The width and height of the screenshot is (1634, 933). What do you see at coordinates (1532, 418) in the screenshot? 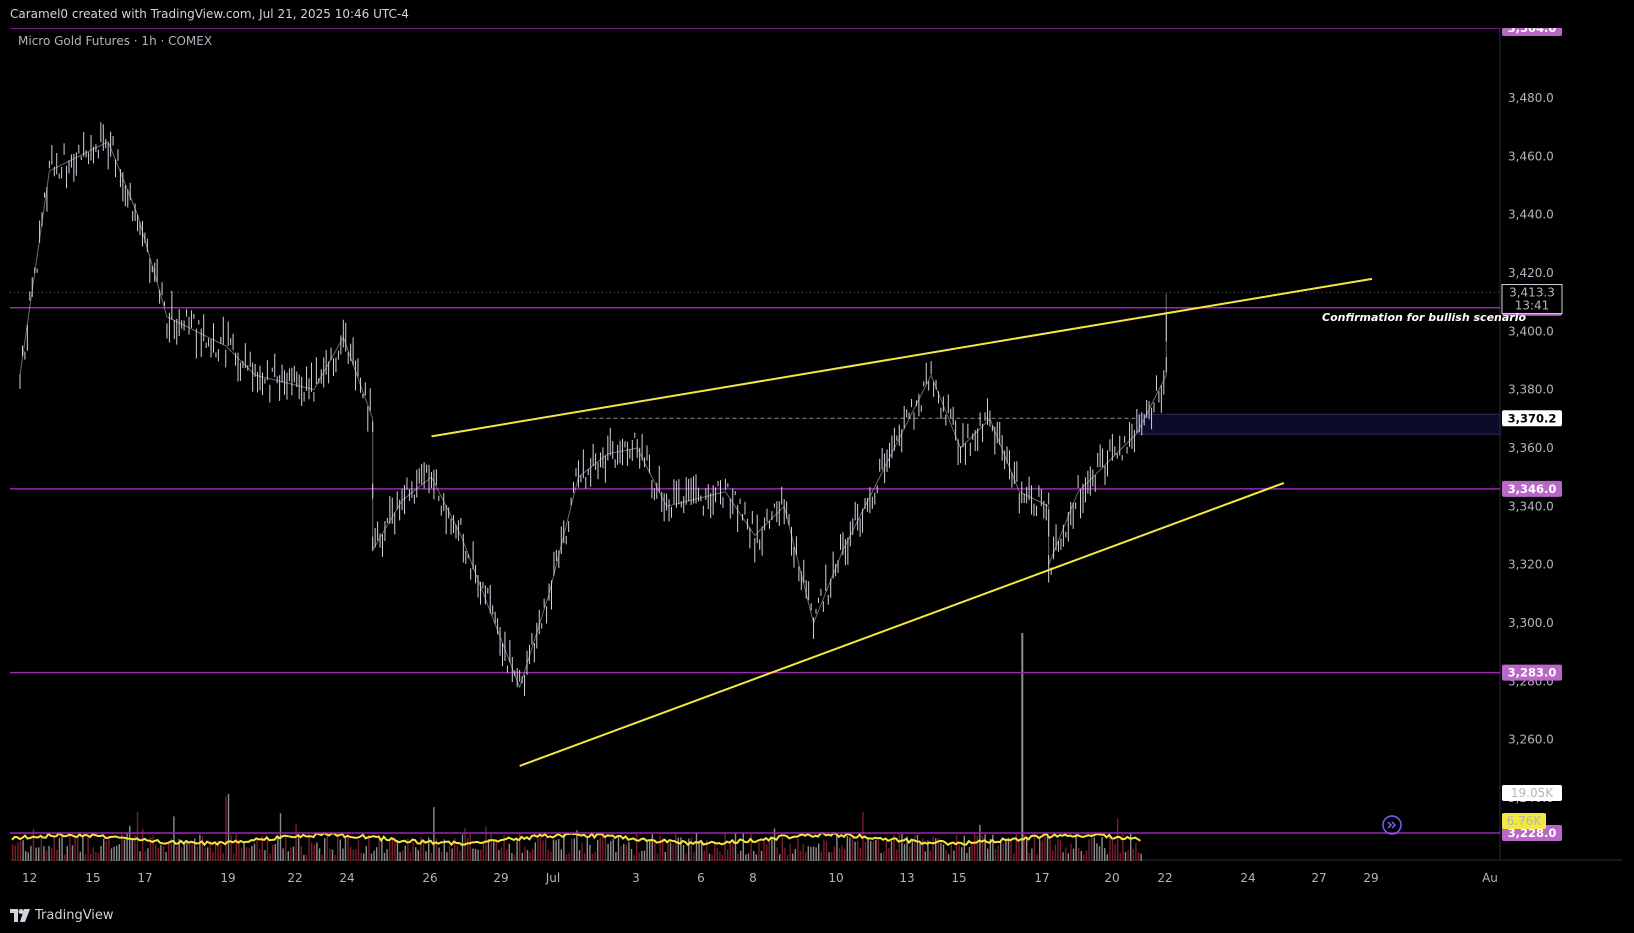
I see `dashed-level-tag` at bounding box center [1532, 418].